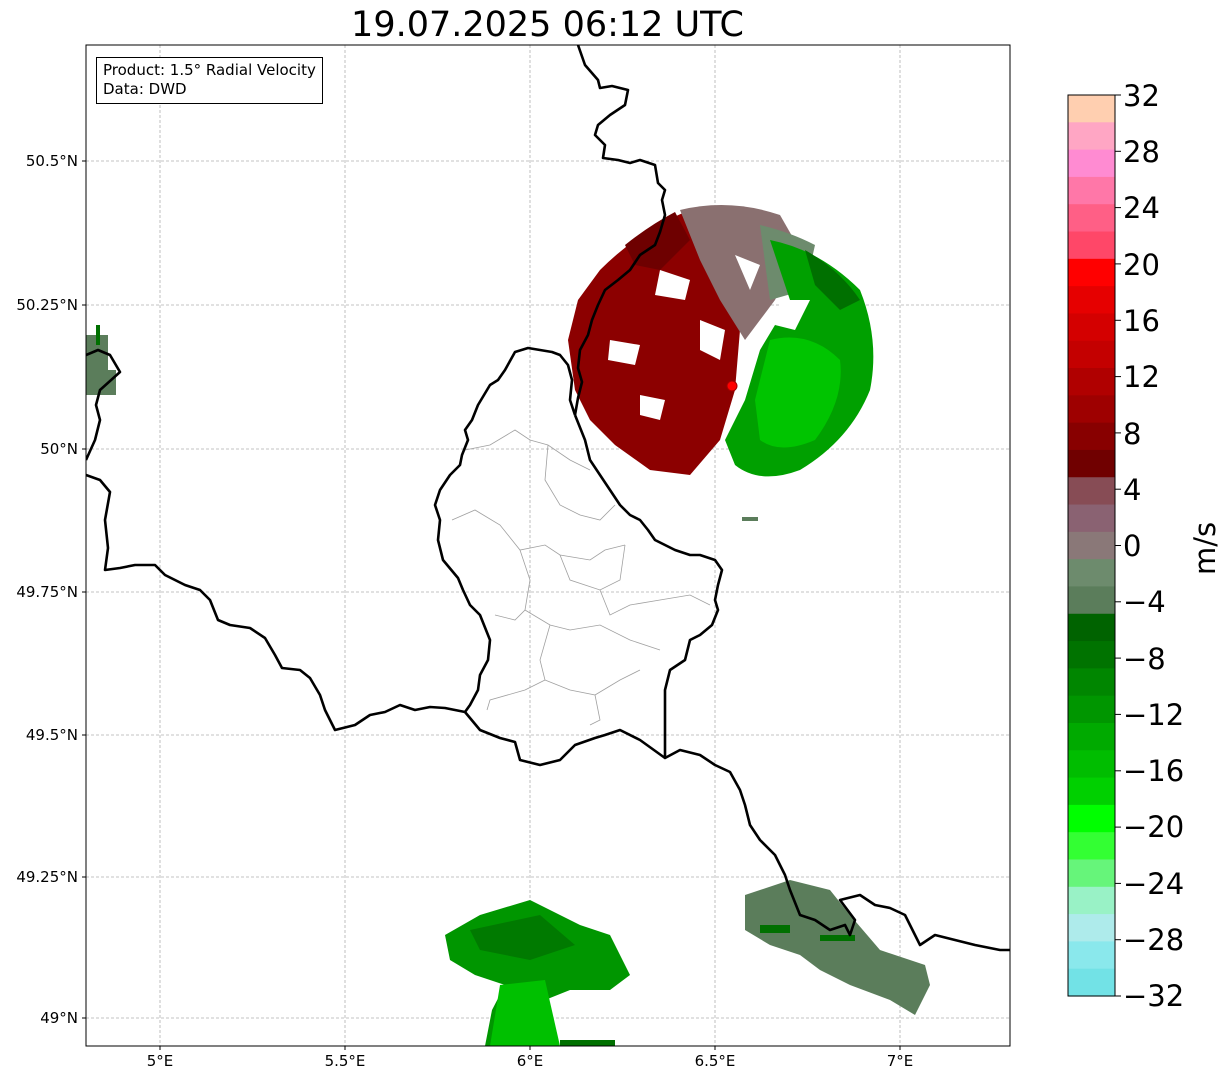 Image resolution: width=1225 pixels, height=1081 pixels. Describe the element at coordinates (51, 161) in the screenshot. I see `lat-label-50-5: 50.5°N` at that location.